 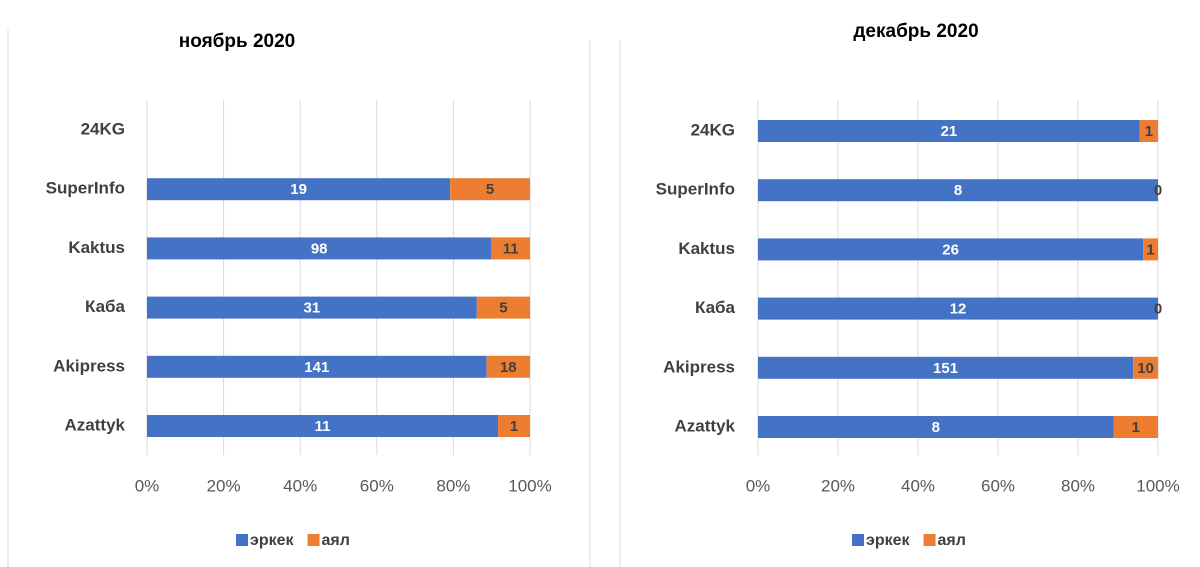 I want to click on data-label: 26, so click(x=950, y=249).